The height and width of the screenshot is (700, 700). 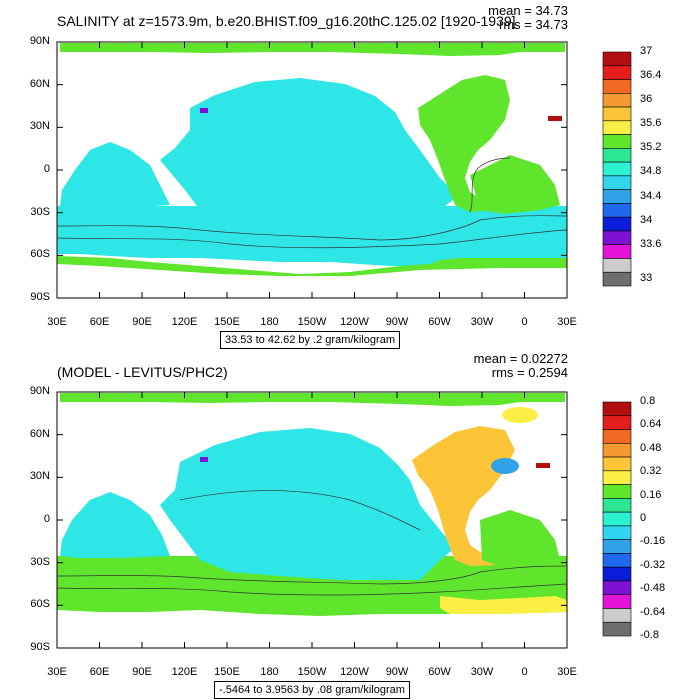 What do you see at coordinates (312, 586) in the screenshot?
I see `bottom-southern-ocean` at bounding box center [312, 586].